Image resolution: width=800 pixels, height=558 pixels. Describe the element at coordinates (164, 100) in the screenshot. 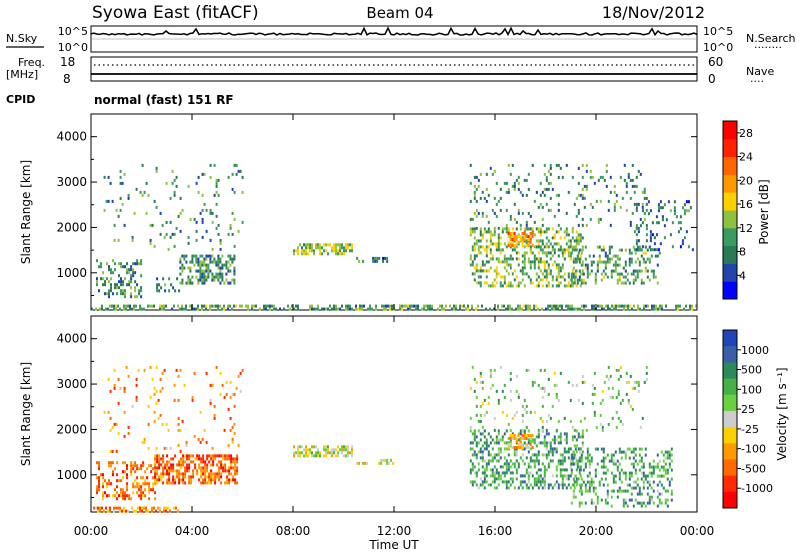

I see `cpid-value: normal (fast) 151 RF` at that location.